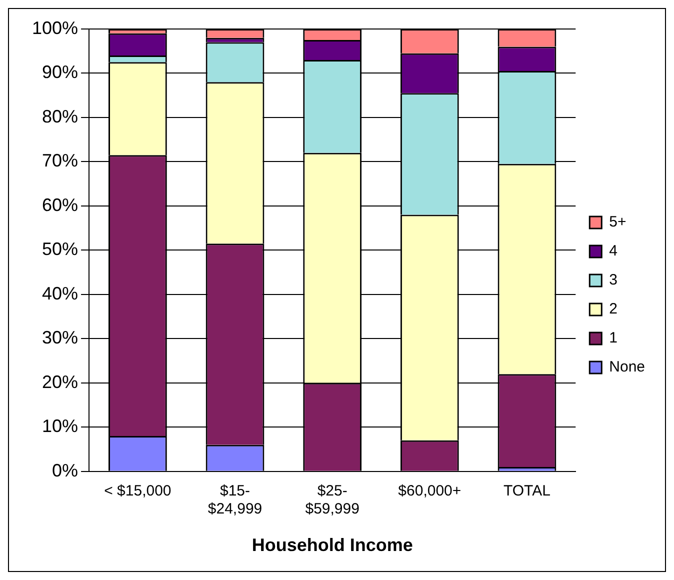  I want to click on y-tick-label: 90%, so click(60, 72).